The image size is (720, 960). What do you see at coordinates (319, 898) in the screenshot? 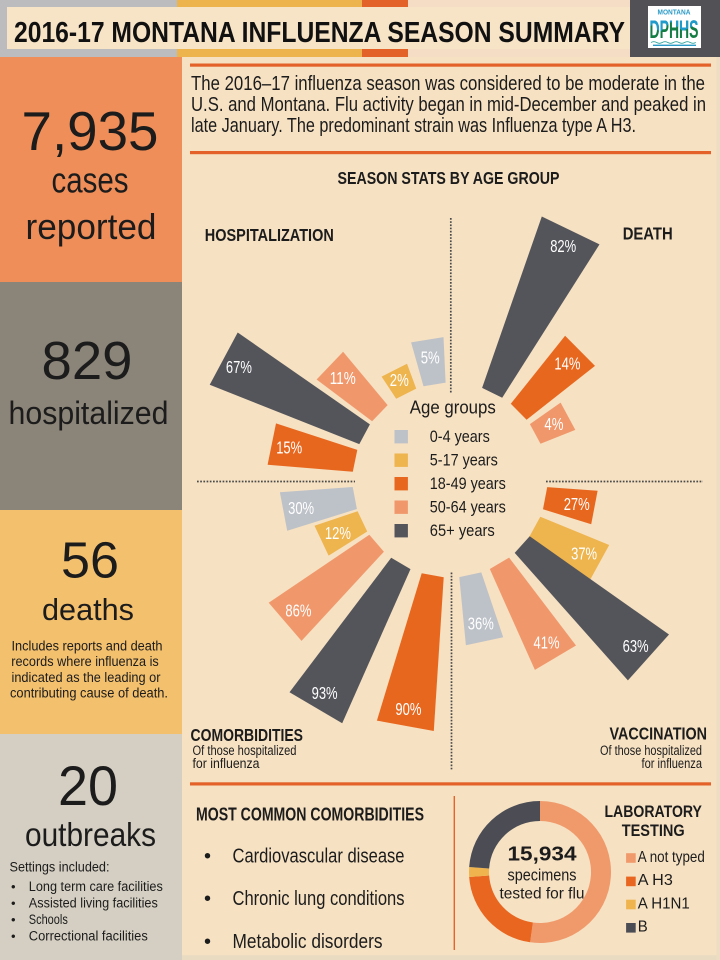
I see `svg-text: Chronic lung conditions` at bounding box center [319, 898].